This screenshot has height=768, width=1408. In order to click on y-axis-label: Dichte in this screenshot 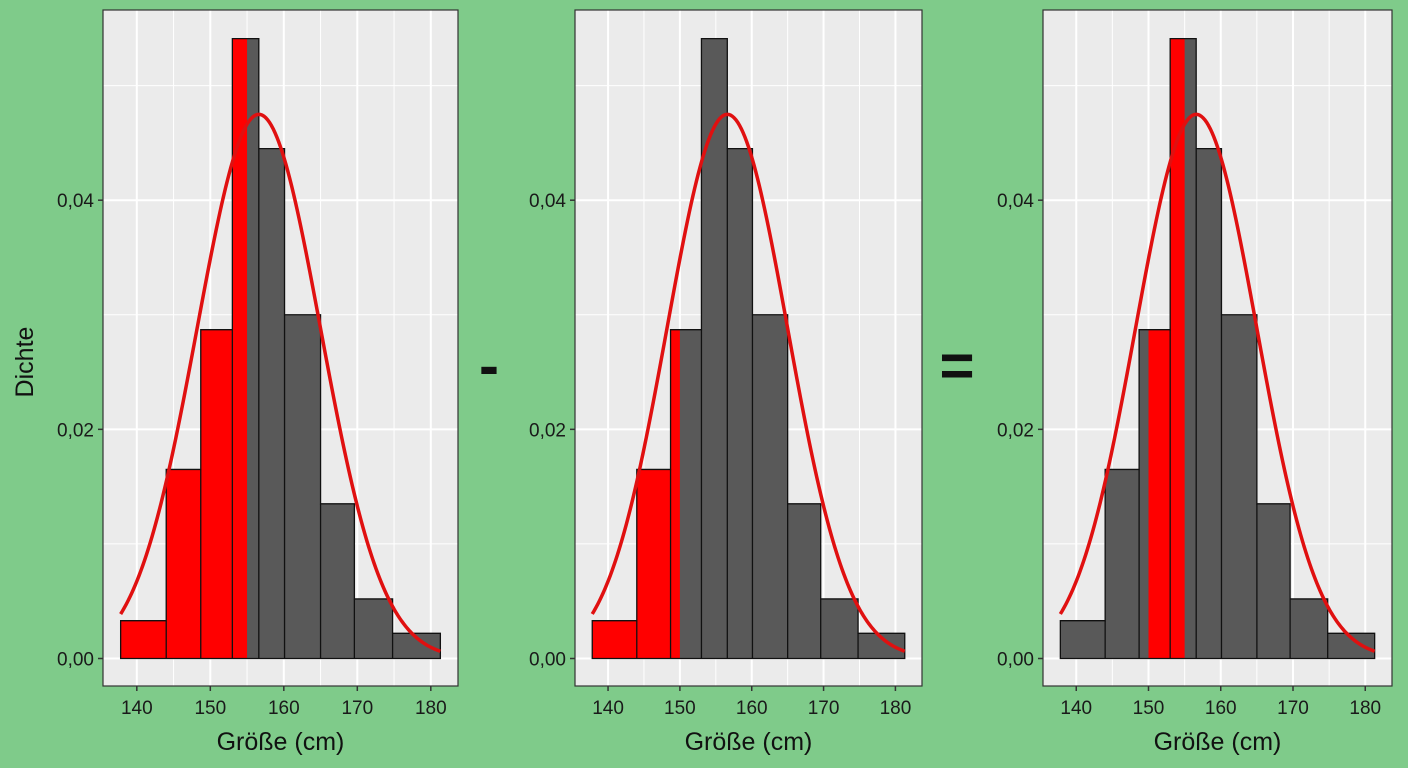, I will do `click(25, 362)`.